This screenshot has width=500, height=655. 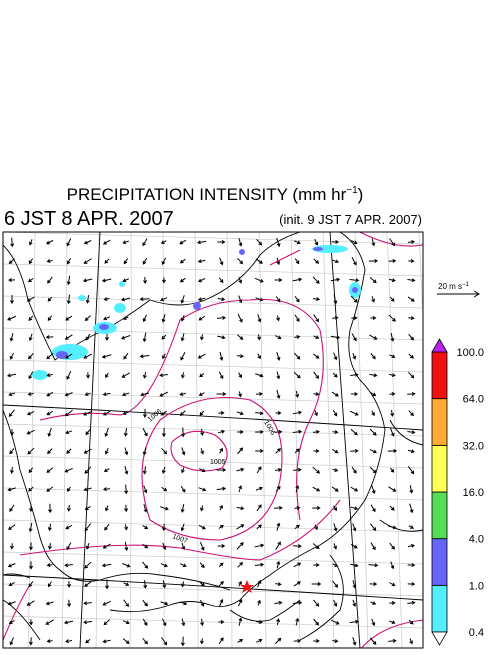 I want to click on colorbar-label: 16.0, so click(x=473, y=493).